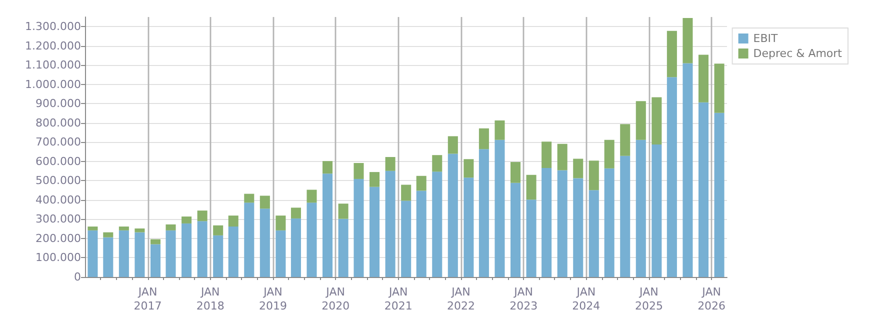 This screenshot has width=876, height=313. I want to click on y-tick-label: 100.000, so click(58, 257).